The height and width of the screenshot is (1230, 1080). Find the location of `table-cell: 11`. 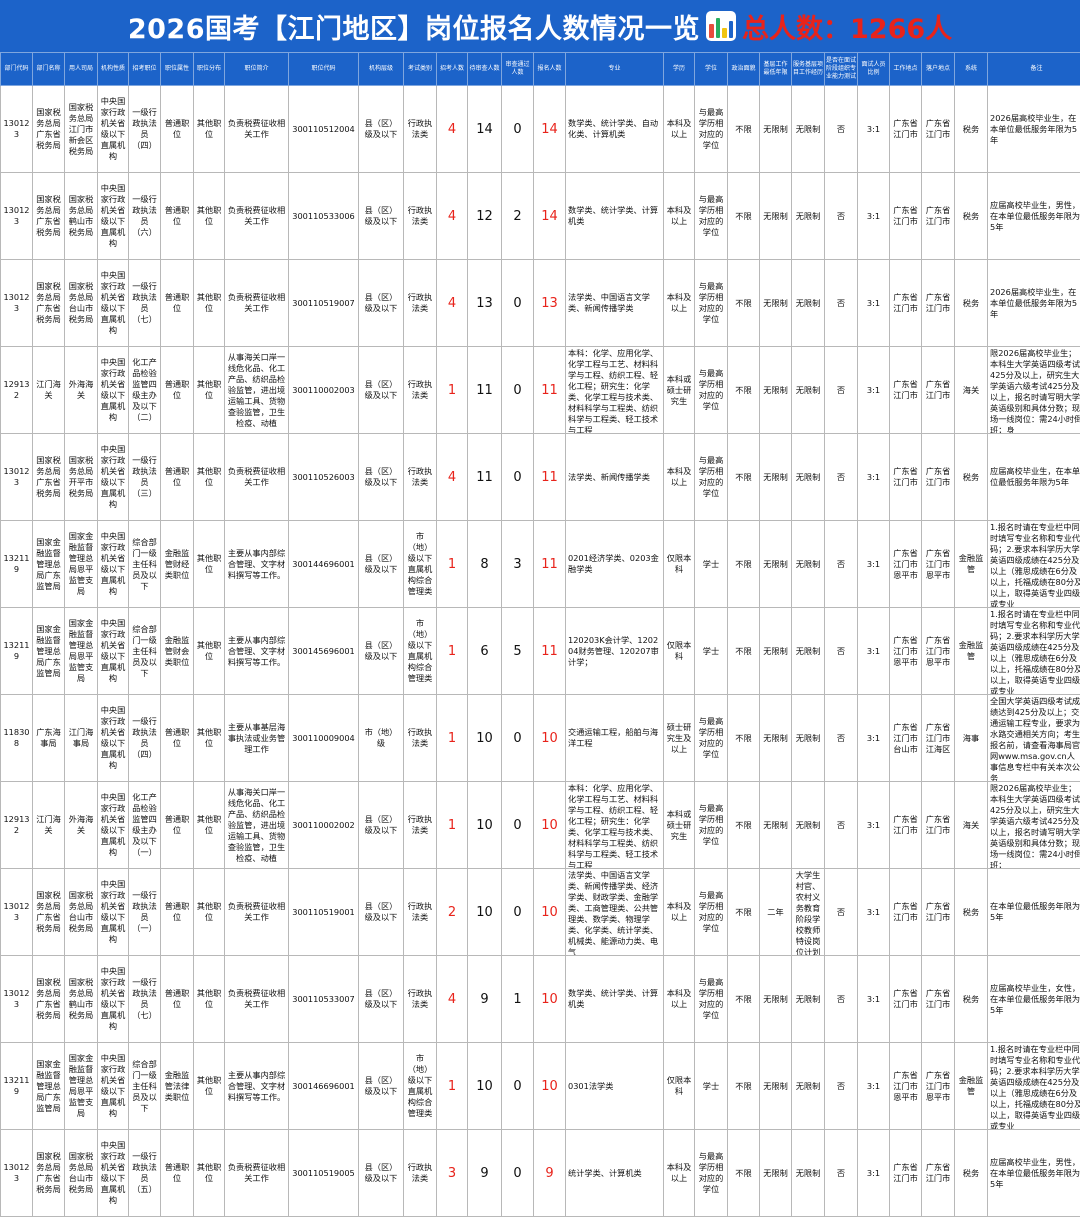

table-cell: 11 is located at coordinates (484, 390).